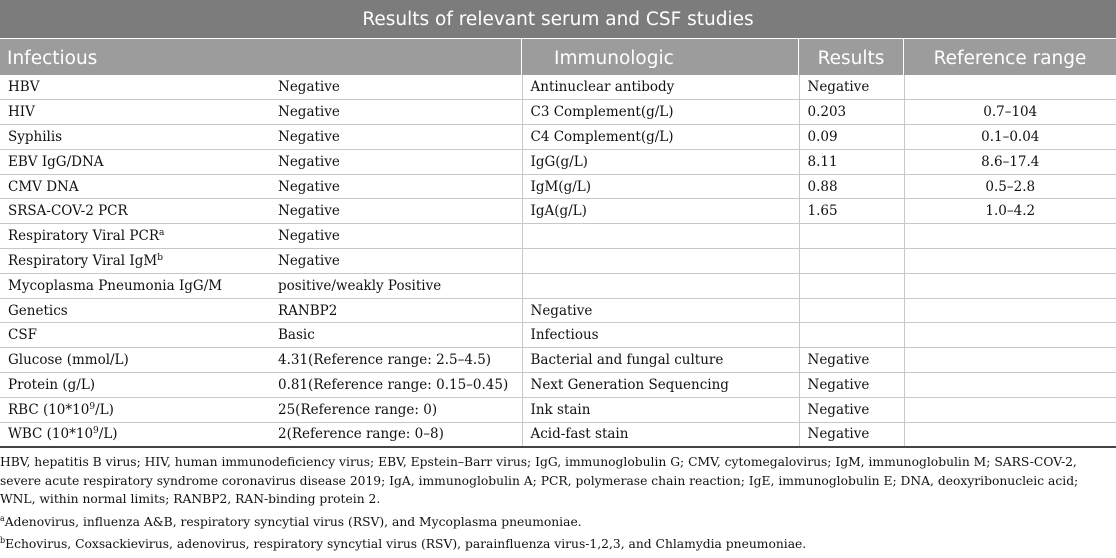 The width and height of the screenshot is (1116, 558). What do you see at coordinates (2, 518) in the screenshot?
I see `footnote-a-marker: a` at bounding box center [2, 518].